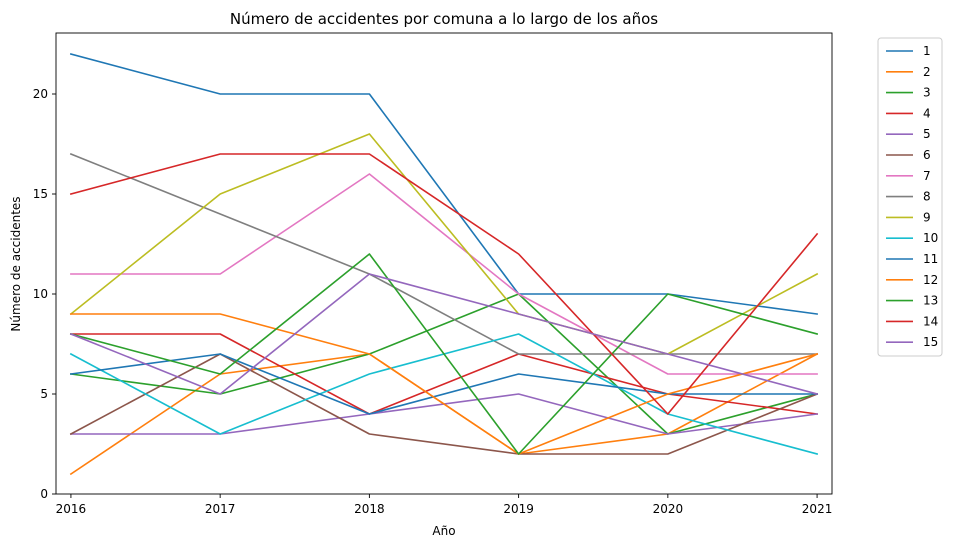 The image size is (955, 548). I want to click on x-tick-label: 2020, so click(668, 509).